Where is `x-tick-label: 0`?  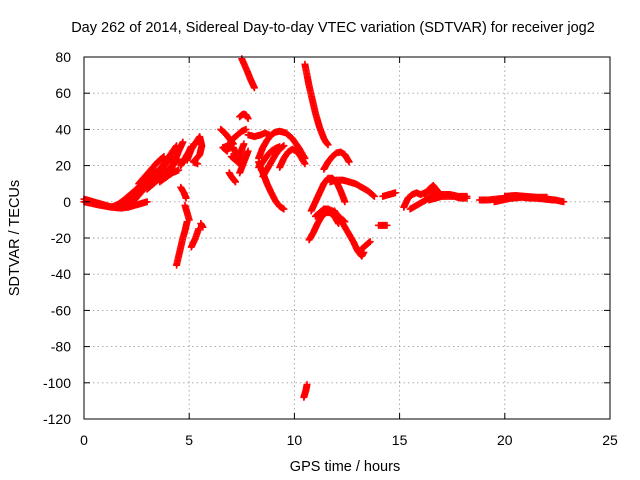 x-tick-label: 0 is located at coordinates (84, 440).